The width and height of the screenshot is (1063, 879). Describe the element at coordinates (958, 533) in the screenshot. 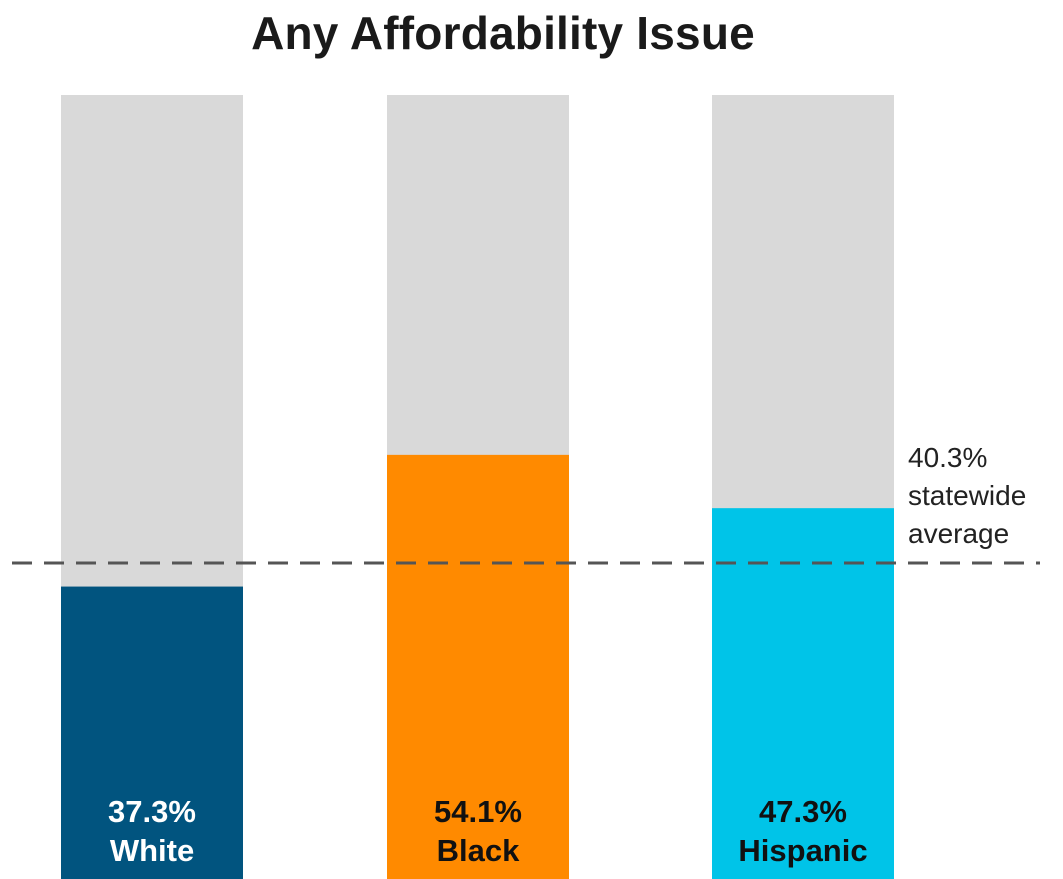

I see `statewide-average-label-line-3: average` at that location.